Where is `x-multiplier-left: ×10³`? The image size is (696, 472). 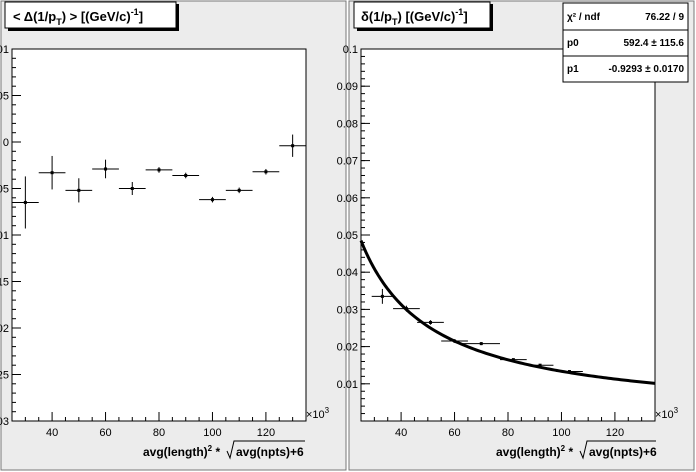 x-multiplier-left: ×10³ is located at coordinates (318, 413).